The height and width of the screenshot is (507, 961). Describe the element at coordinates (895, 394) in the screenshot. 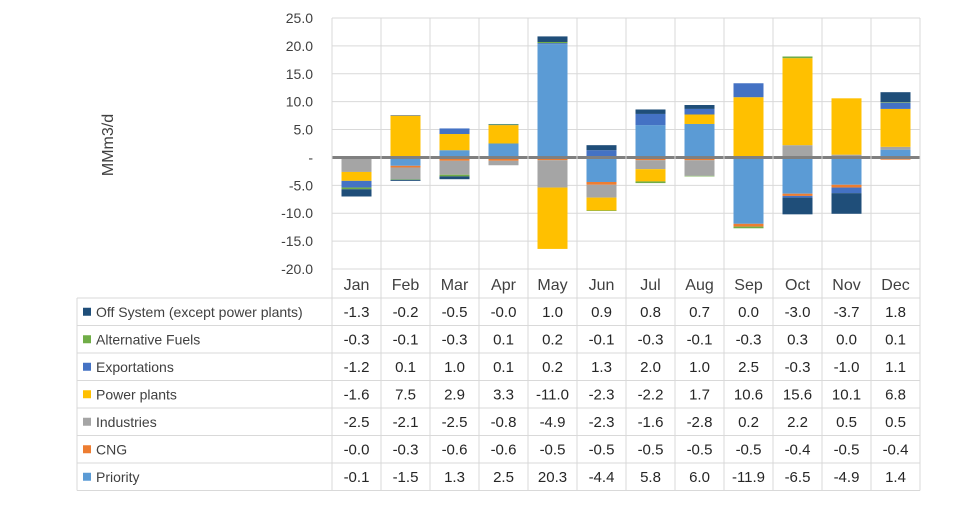

I see `data-label: 6.8` at that location.